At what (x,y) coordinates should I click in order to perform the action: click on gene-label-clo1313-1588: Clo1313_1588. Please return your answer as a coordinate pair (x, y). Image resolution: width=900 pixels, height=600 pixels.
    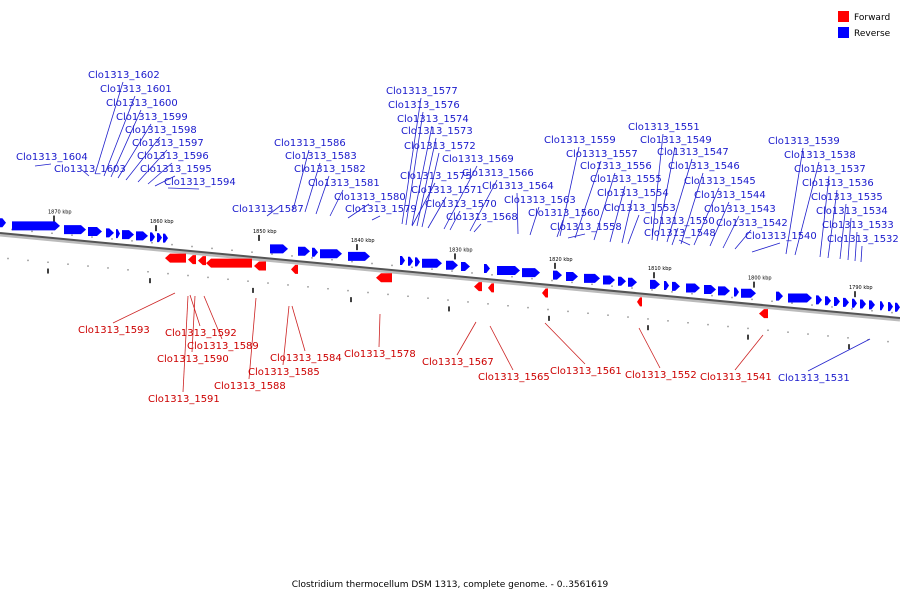
    Looking at the image, I should click on (250, 386).